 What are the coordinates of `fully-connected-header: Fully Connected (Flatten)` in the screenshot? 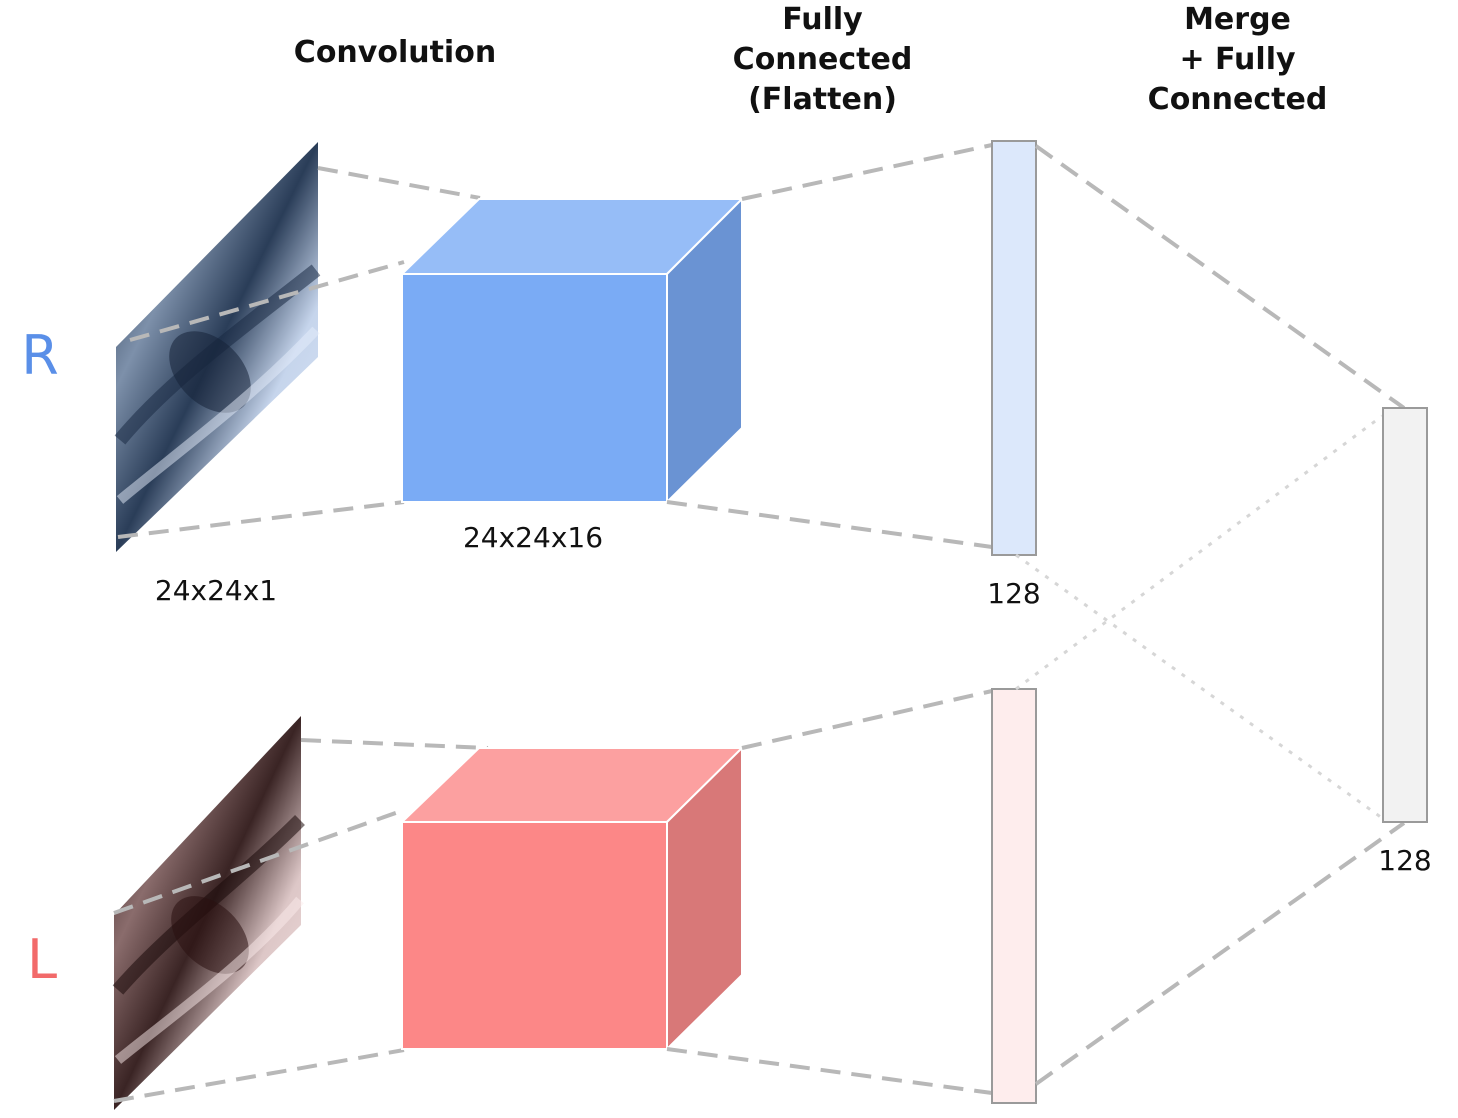 It's located at (822, 60).